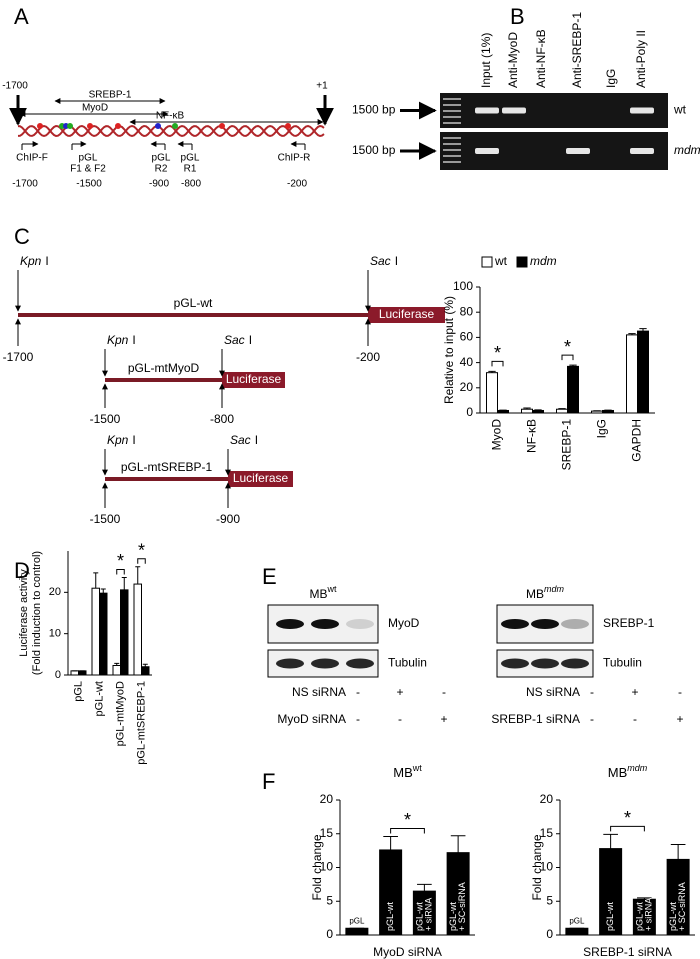 The width and height of the screenshot is (700, 959). Describe the element at coordinates (629, 623) in the screenshot. I see `band-label: SREBP-1` at that location.